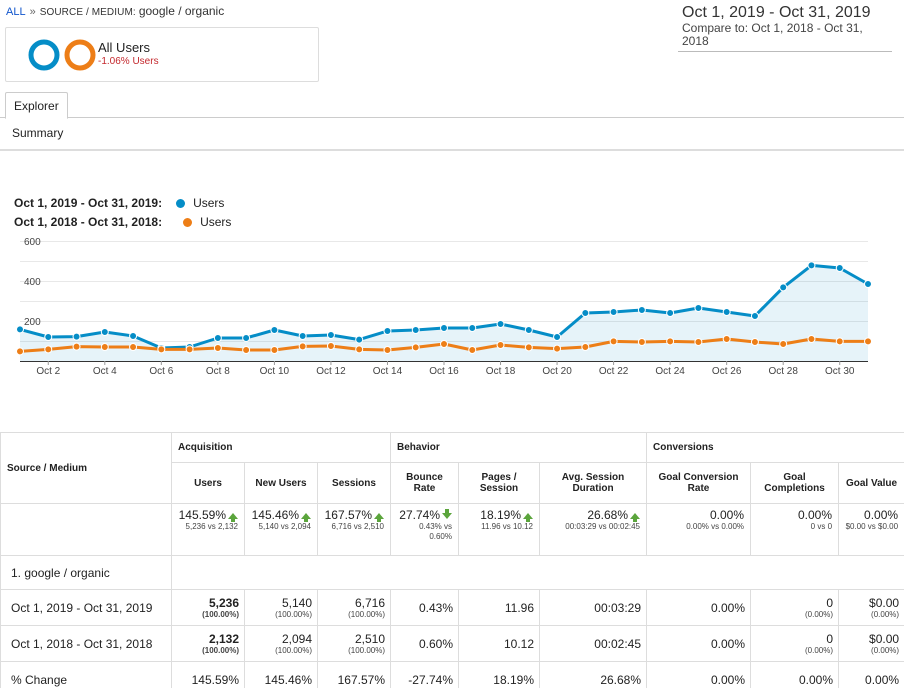 This screenshot has width=904, height=688. What do you see at coordinates (88, 222) in the screenshot?
I see `legend-range: Oct 1, 2018 - Oct 31, 2018:` at bounding box center [88, 222].